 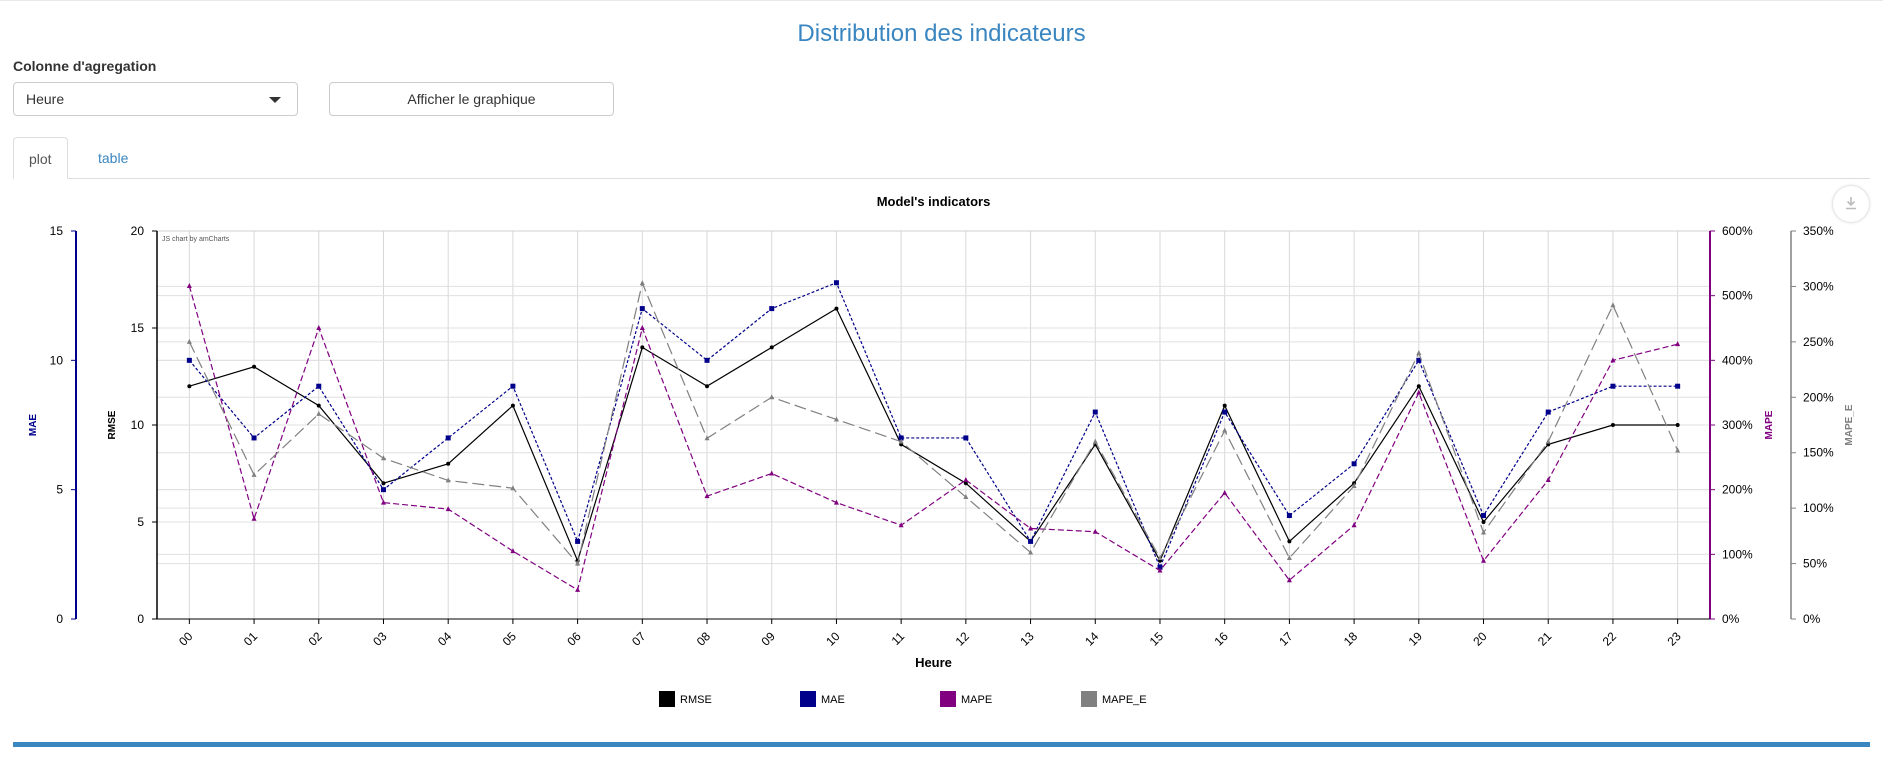 I want to click on x-tick-label: 11, so click(x=898, y=638).